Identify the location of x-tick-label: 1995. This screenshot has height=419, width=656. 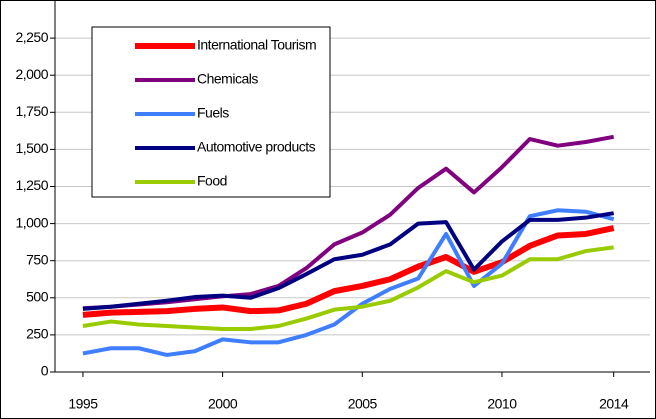
(83, 404).